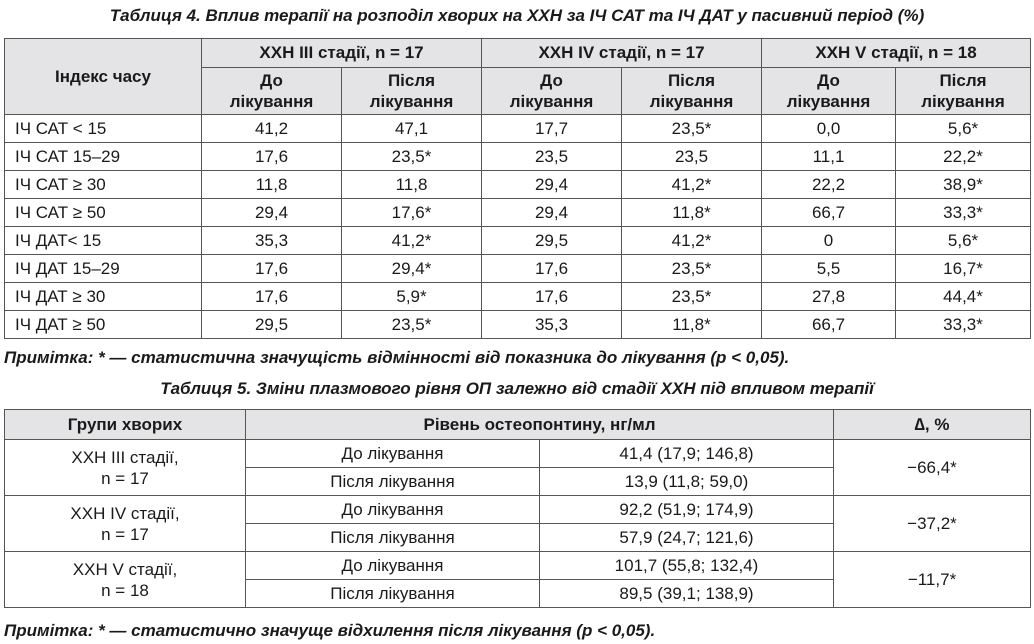 This screenshot has height=644, width=1034. I want to click on value-cell: 17,6*, so click(411, 212).